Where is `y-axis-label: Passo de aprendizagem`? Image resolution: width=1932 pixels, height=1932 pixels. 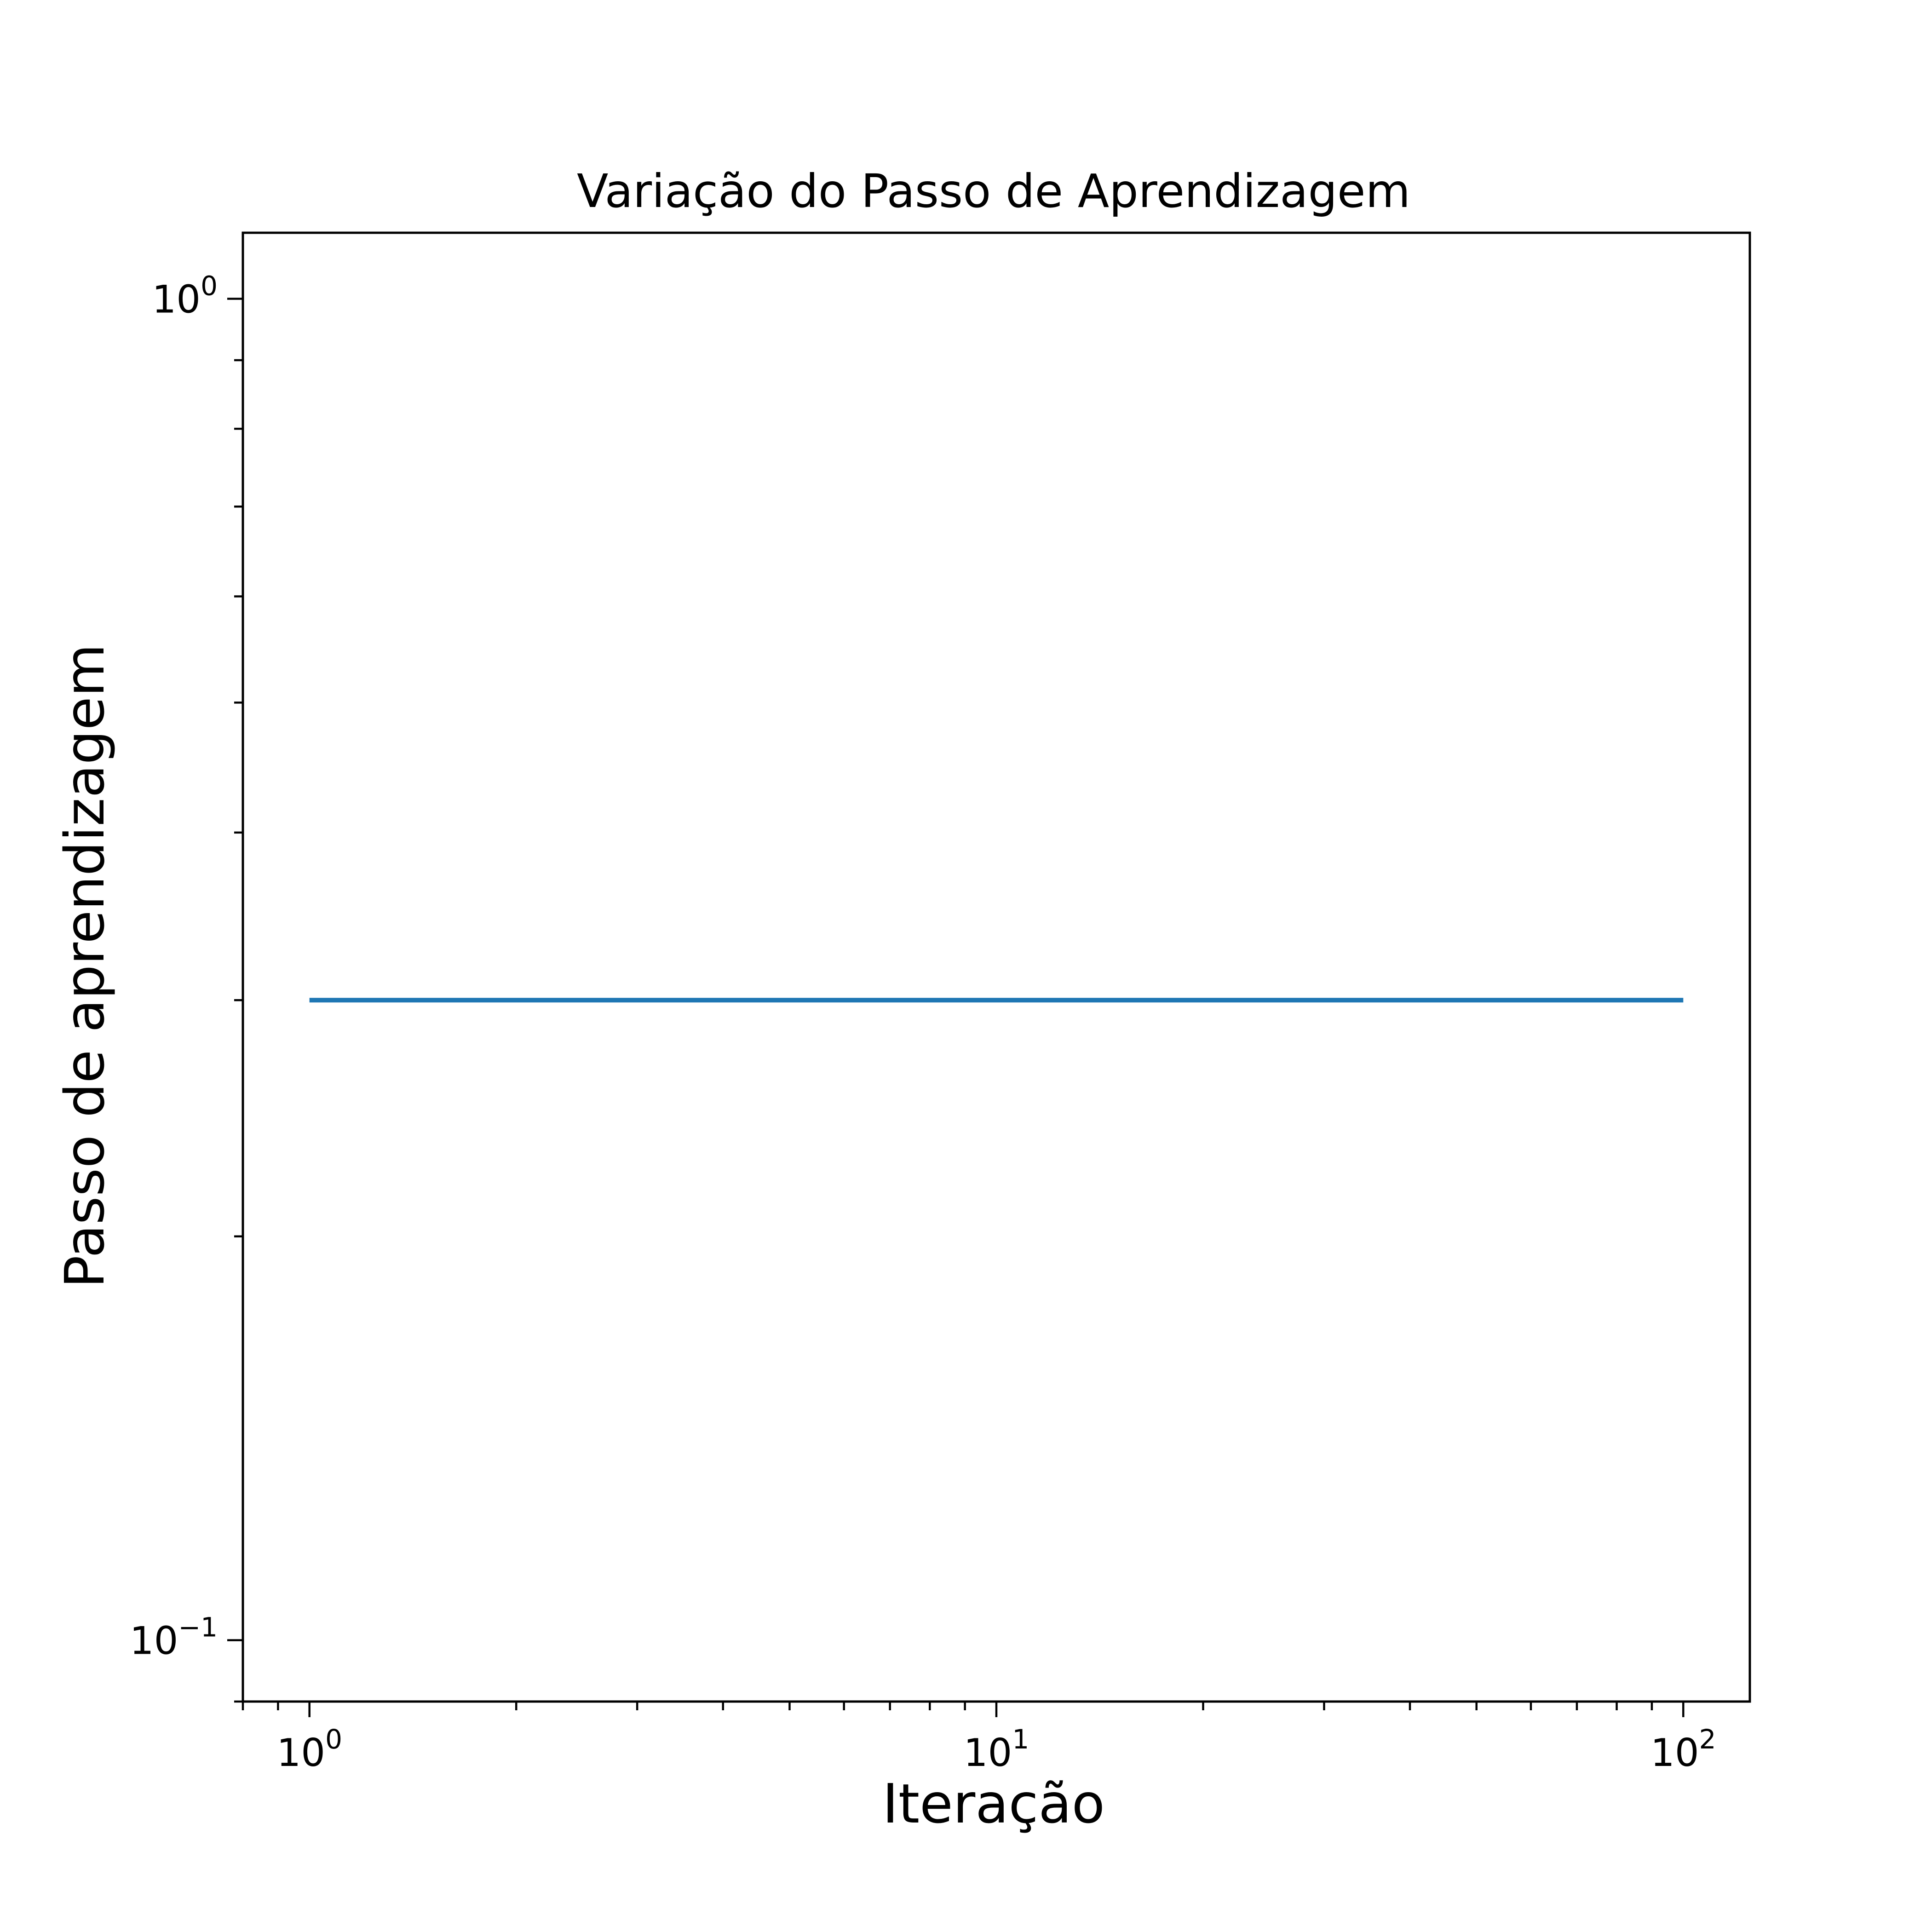 y-axis-label: Passo de aprendizagem is located at coordinates (84, 966).